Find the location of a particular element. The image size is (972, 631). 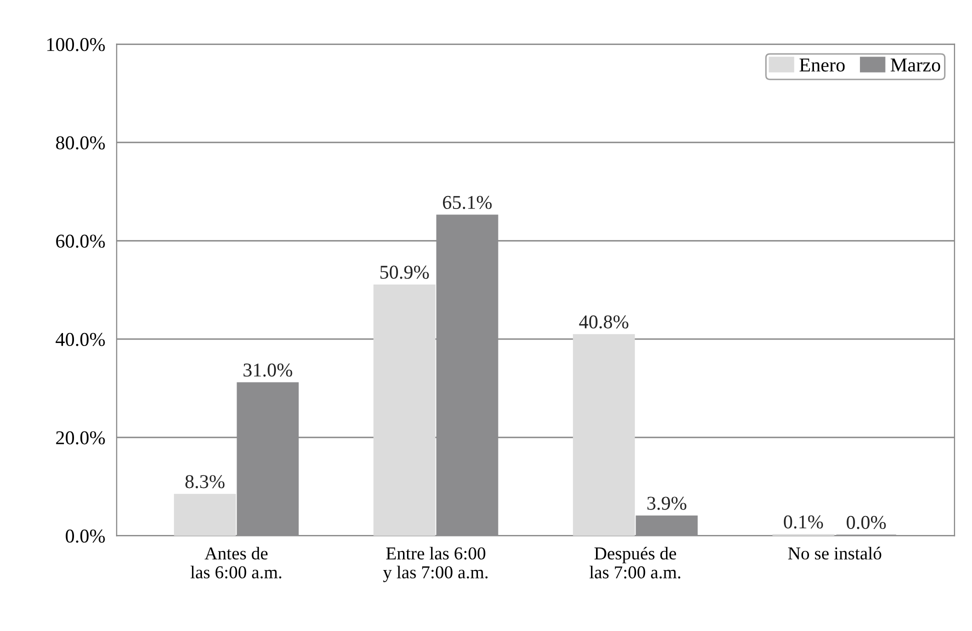

x-tick-label: Después de las 7:00 a.m. is located at coordinates (635, 562).